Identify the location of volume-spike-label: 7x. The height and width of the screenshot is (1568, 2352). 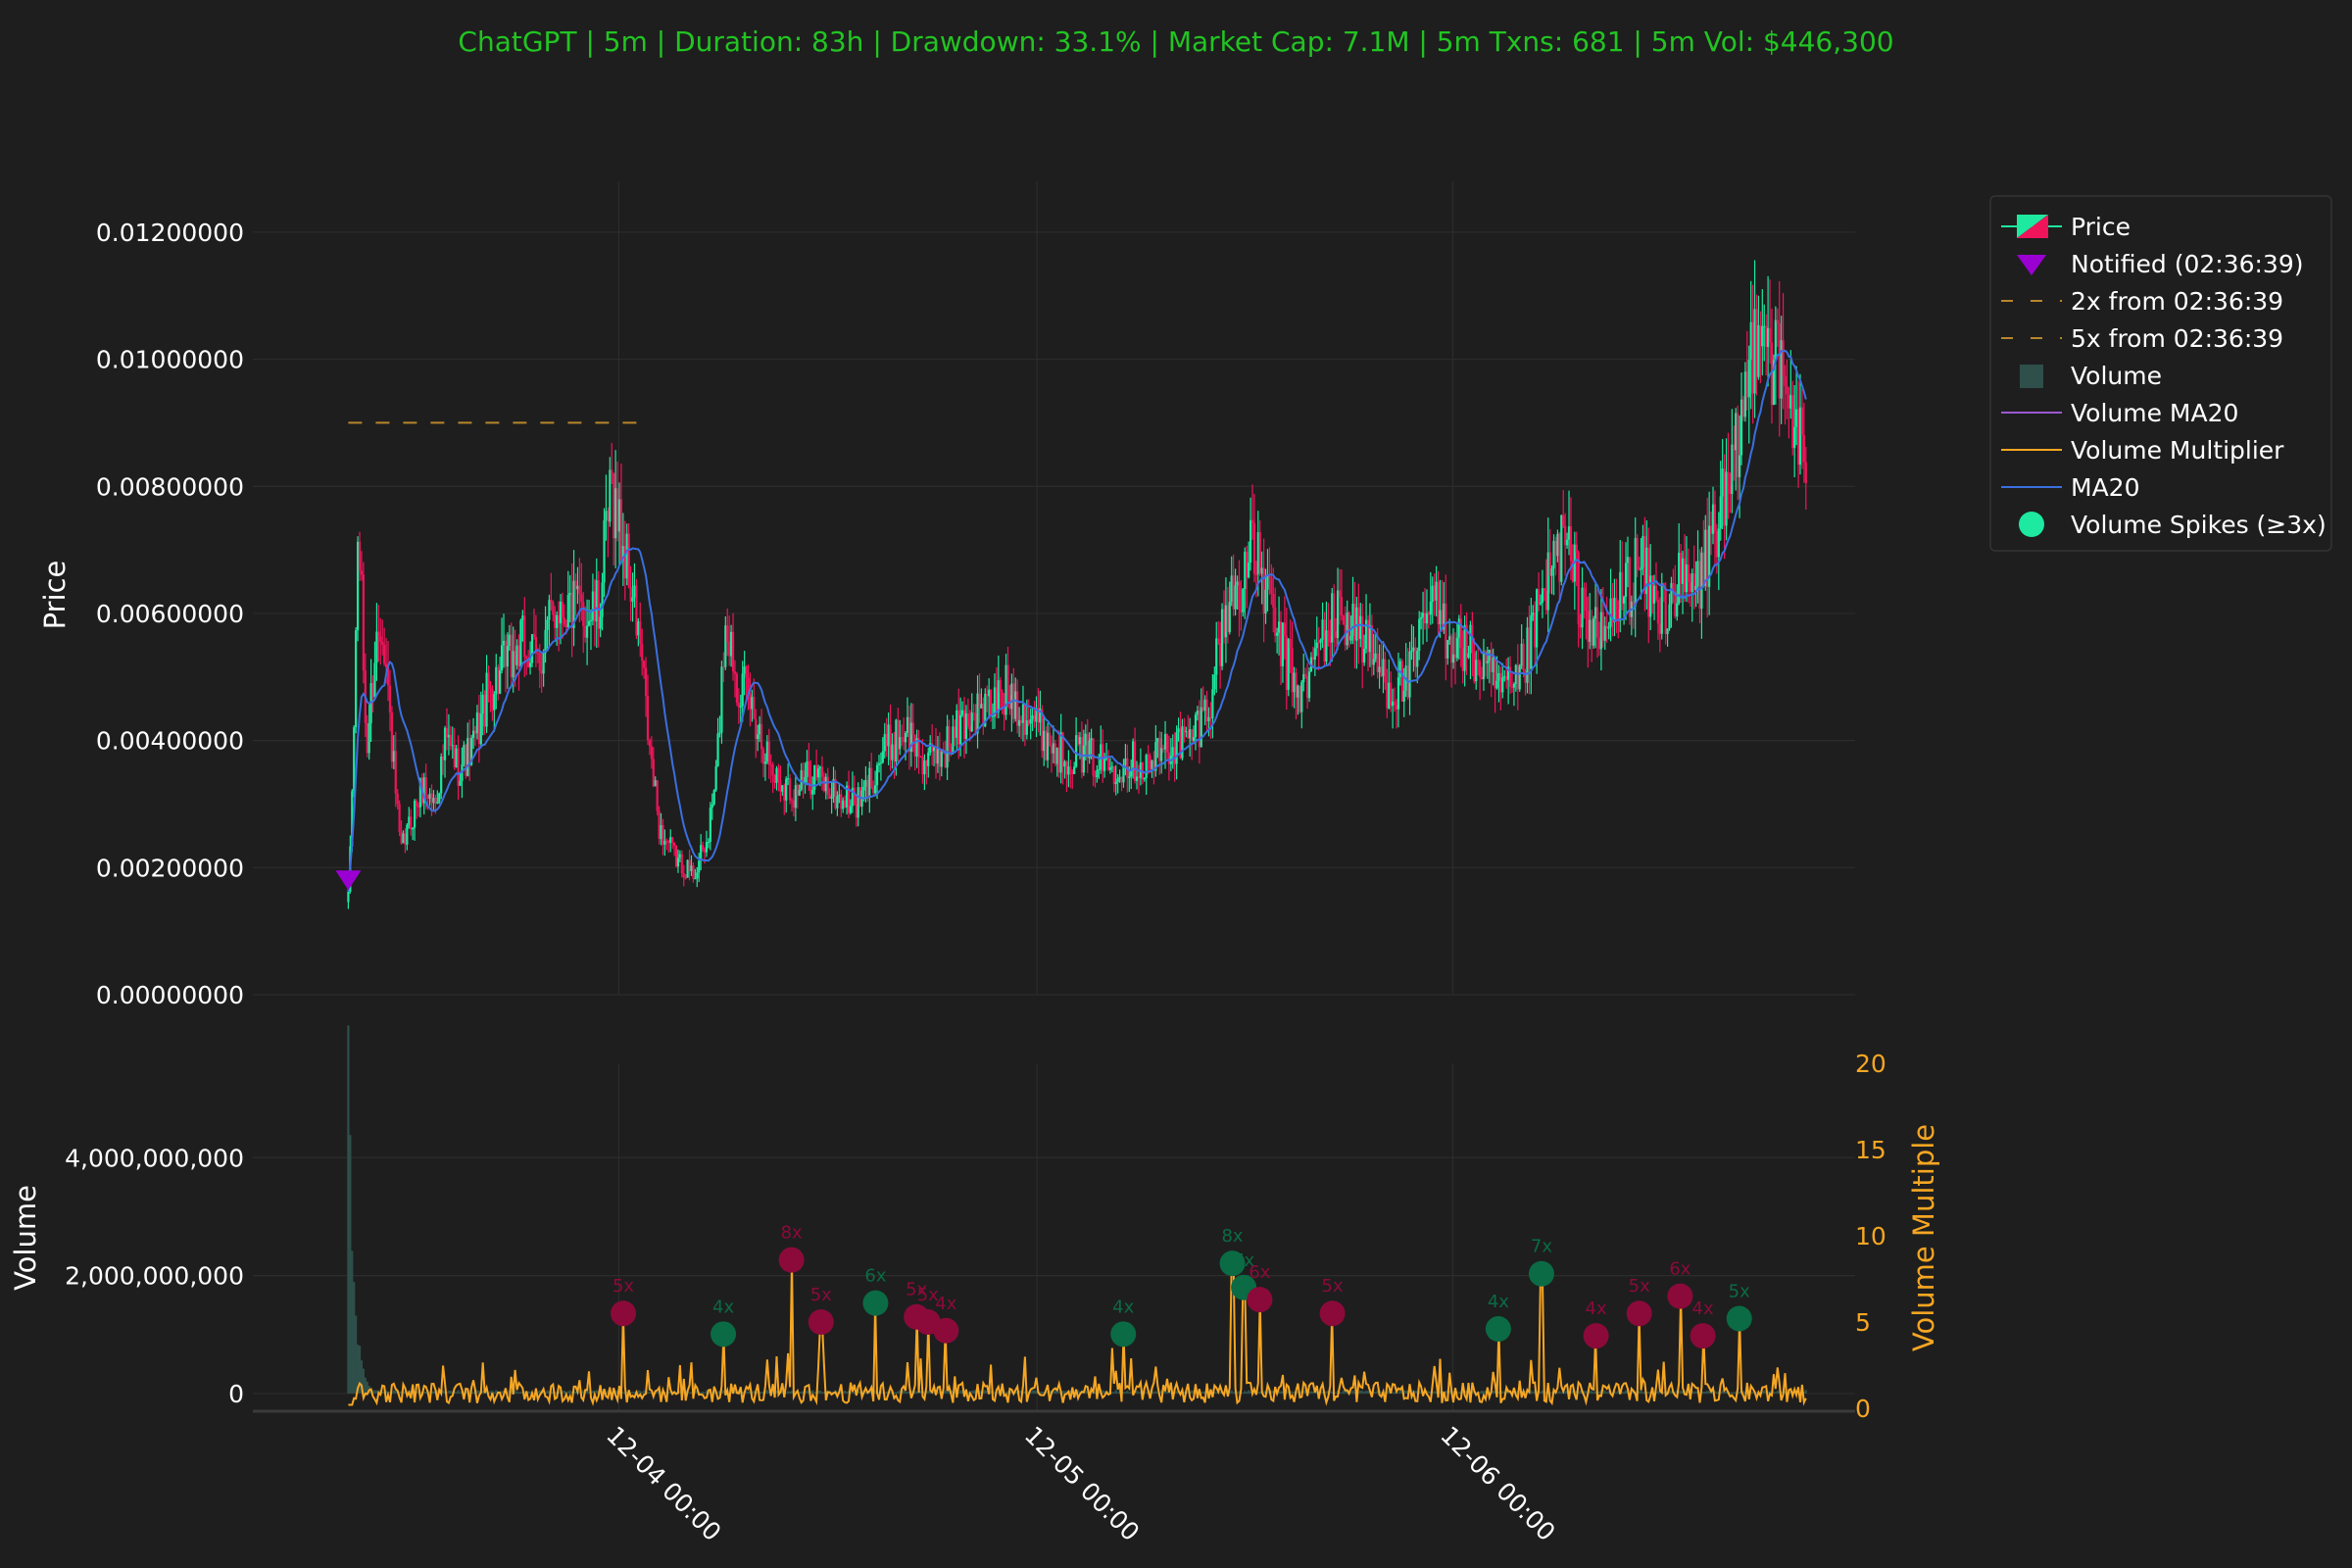
(1541, 1247).